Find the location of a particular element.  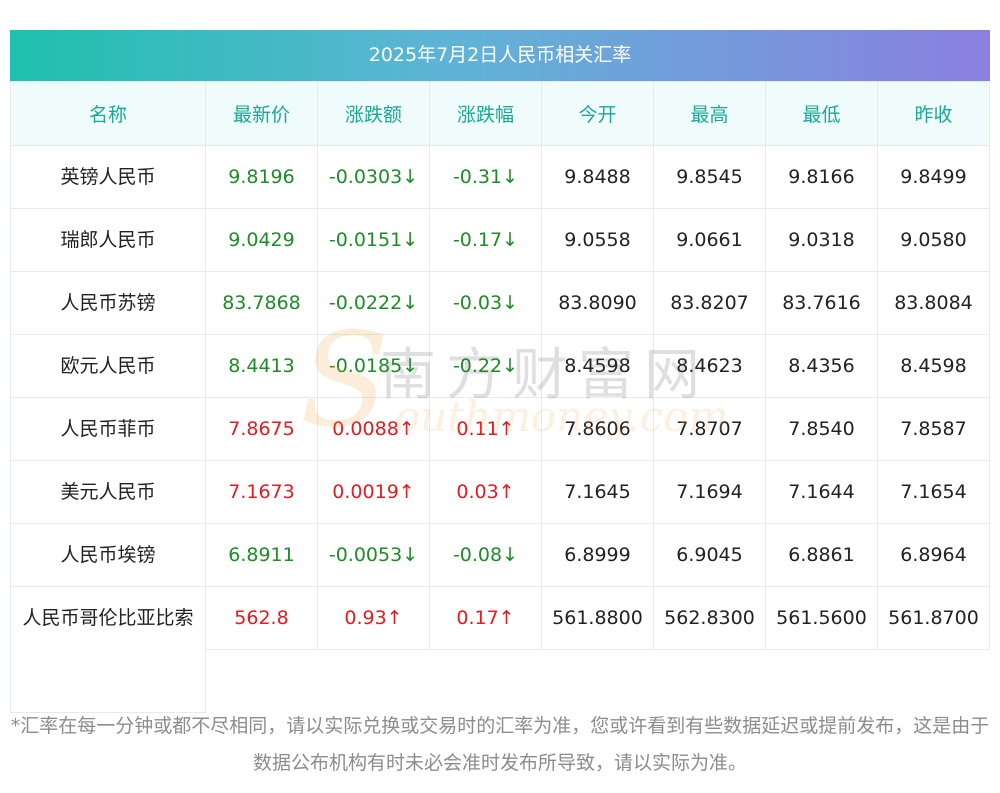

change-pct-cell: 0.03↑ is located at coordinates (485, 492).